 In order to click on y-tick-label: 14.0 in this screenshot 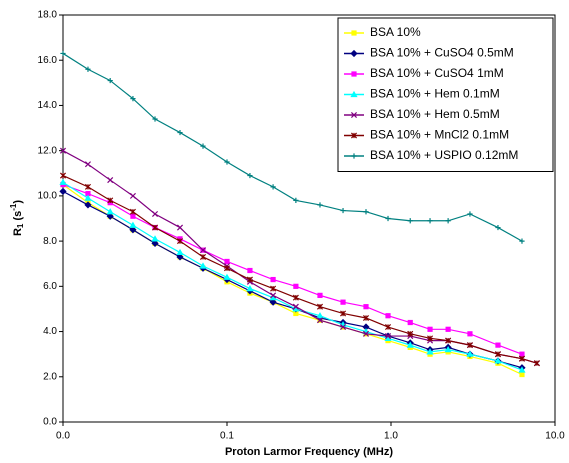, I will do `click(48, 105)`.